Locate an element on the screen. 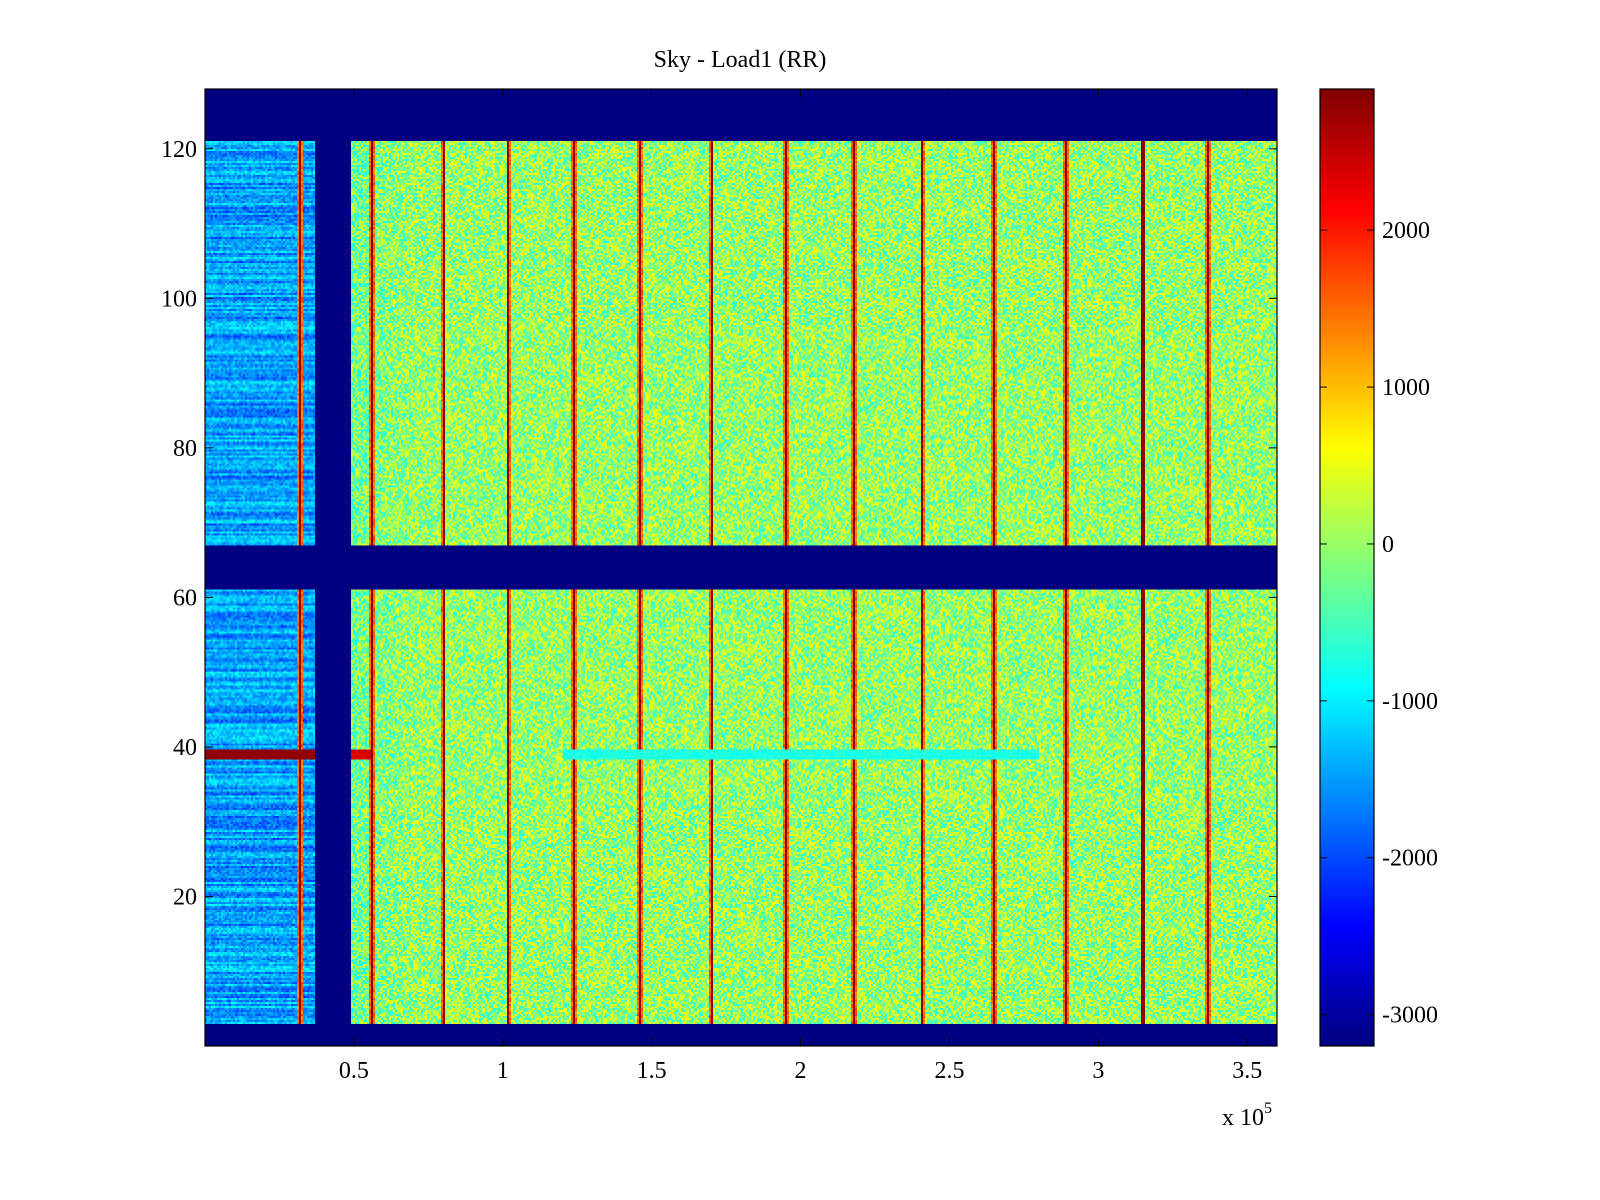 Image resolution: width=1600 pixels, height=1200 pixels. y-tick-label: 20 is located at coordinates (185, 897).